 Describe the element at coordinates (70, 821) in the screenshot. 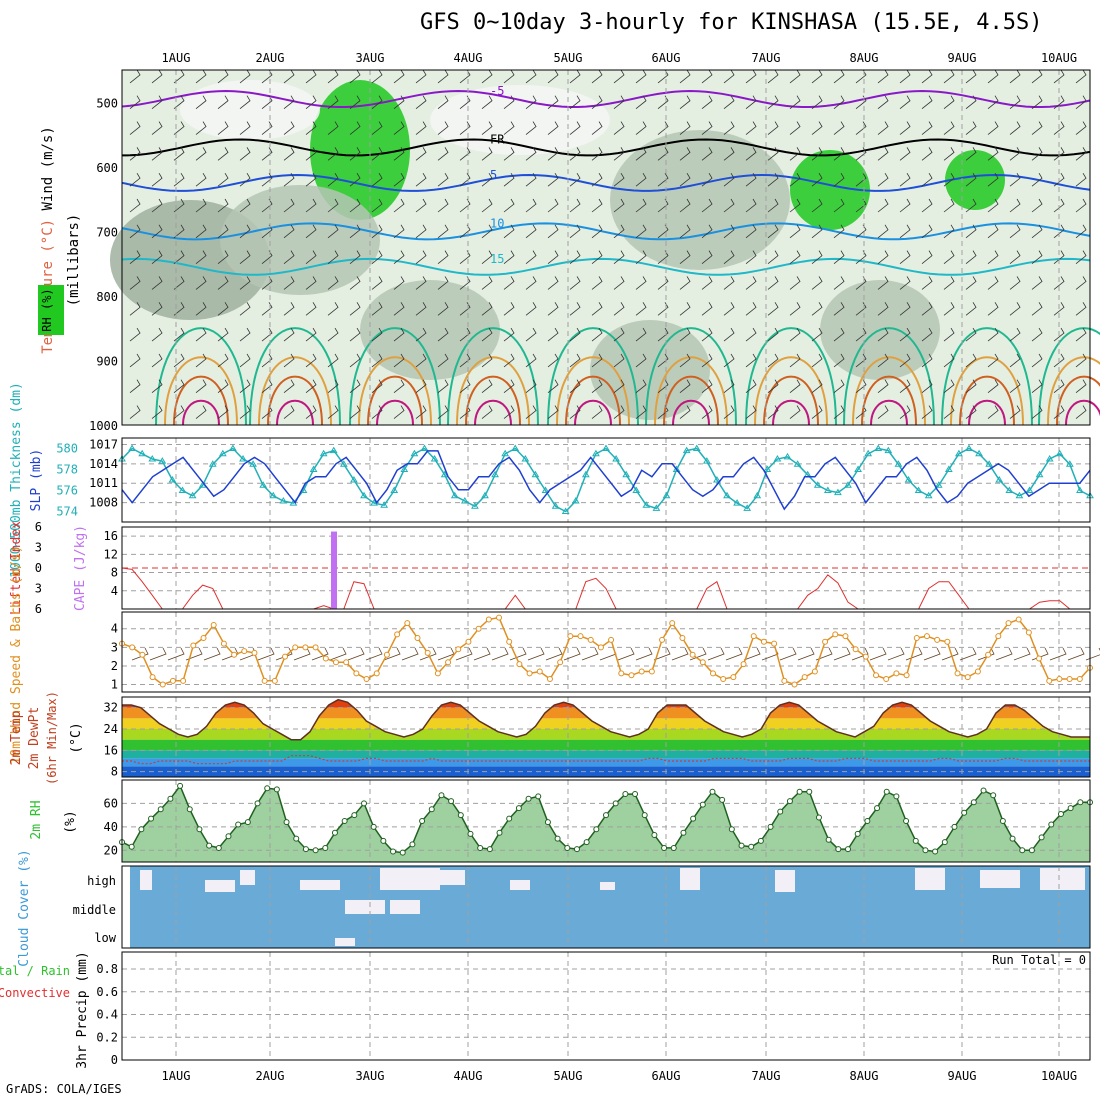

I see `rh-ylabel-unit: (%)` at that location.